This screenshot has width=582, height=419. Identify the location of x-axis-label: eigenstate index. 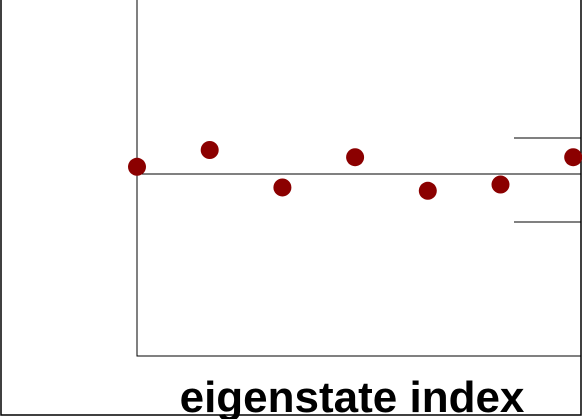
(352, 396).